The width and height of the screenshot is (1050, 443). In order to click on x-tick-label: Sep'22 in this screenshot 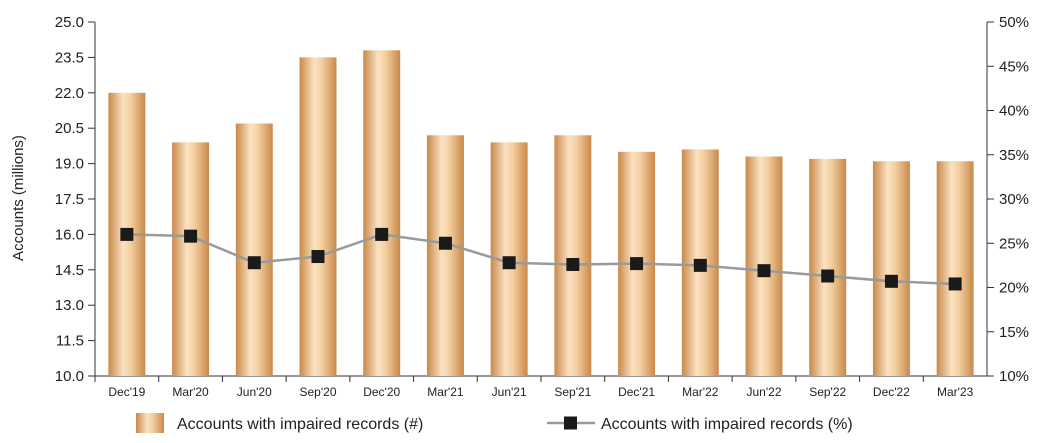, I will do `click(827, 392)`.